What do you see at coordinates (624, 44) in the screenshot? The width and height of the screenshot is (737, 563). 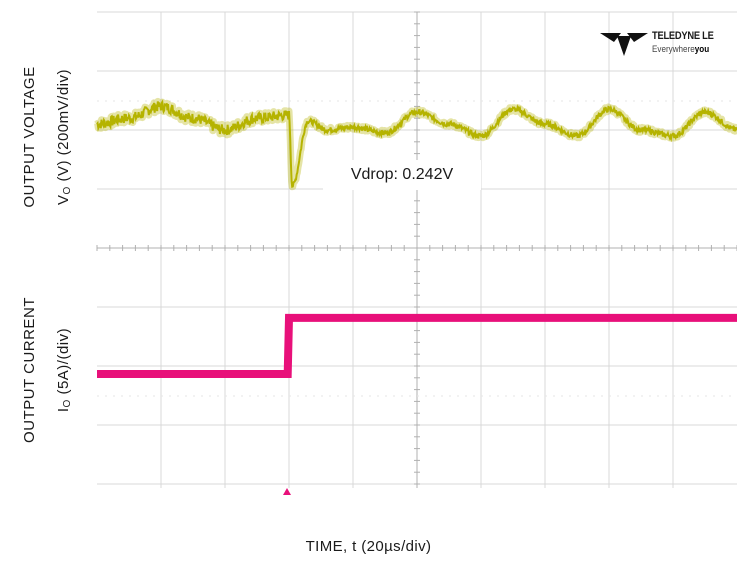 I see `teledyne-logo-icon` at bounding box center [624, 44].